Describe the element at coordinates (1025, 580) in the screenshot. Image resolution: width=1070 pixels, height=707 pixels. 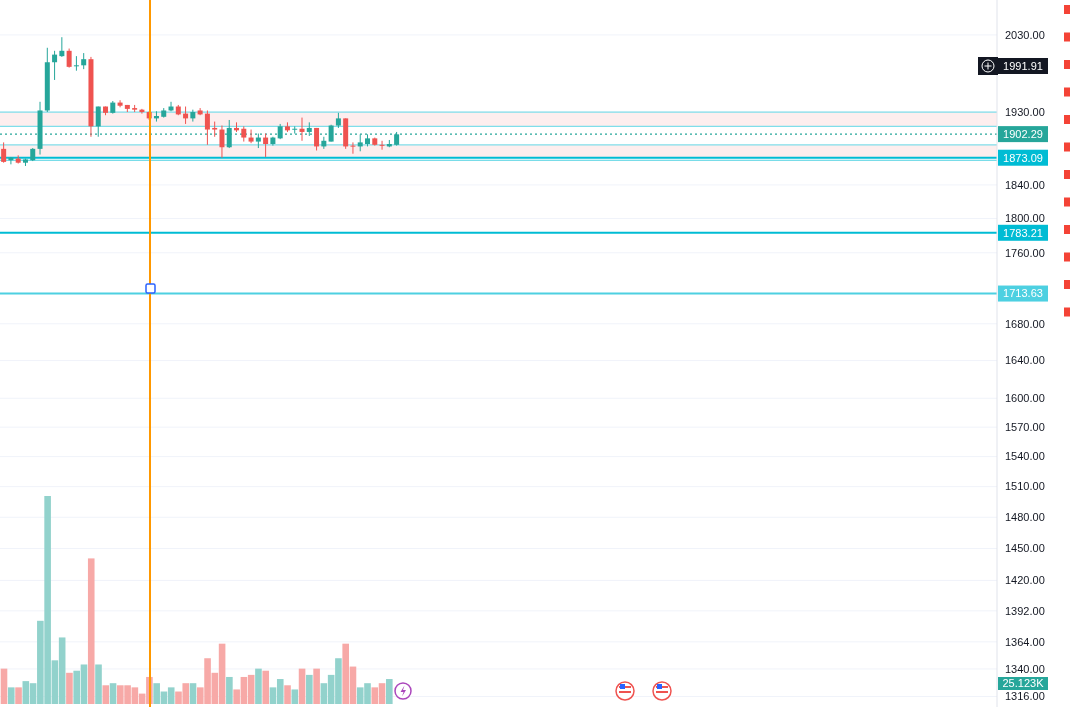
I see `y-tick-label: 1420.00` at that location.